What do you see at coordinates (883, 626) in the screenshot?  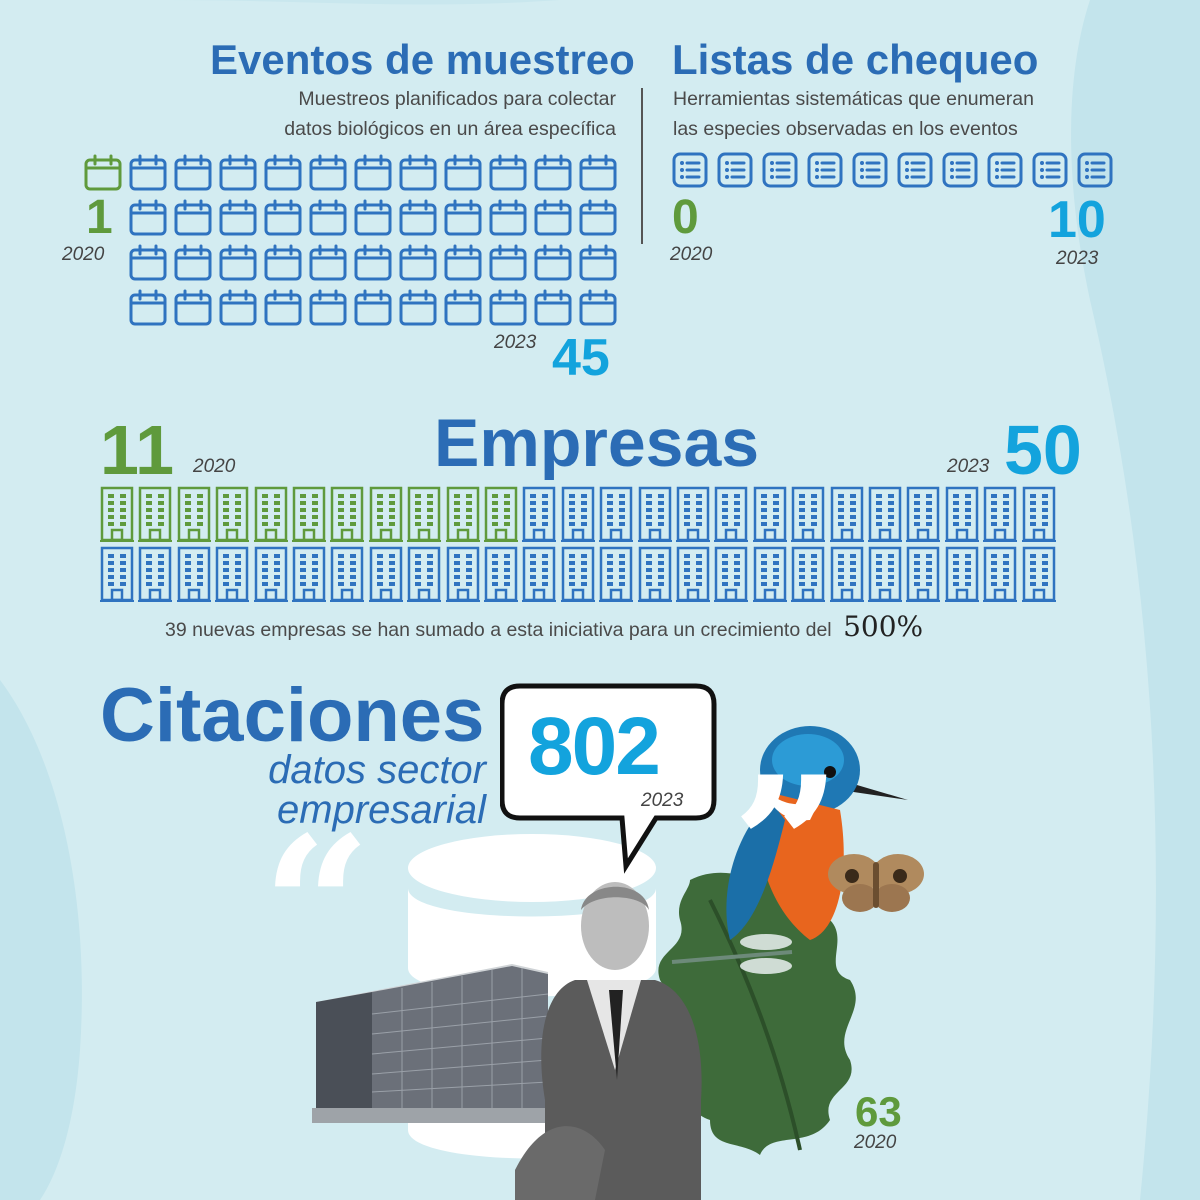 I see `growth-percentage: 500%` at bounding box center [883, 626].